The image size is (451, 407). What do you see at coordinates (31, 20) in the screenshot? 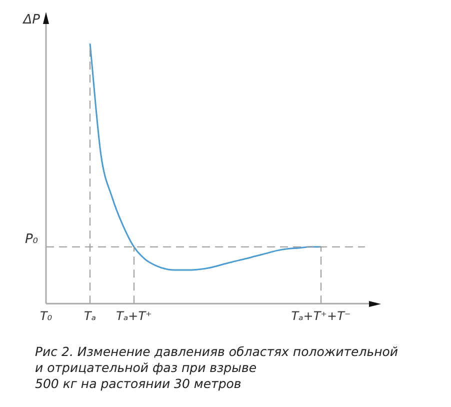
I see `y-axis-title: ΔP` at bounding box center [31, 20].